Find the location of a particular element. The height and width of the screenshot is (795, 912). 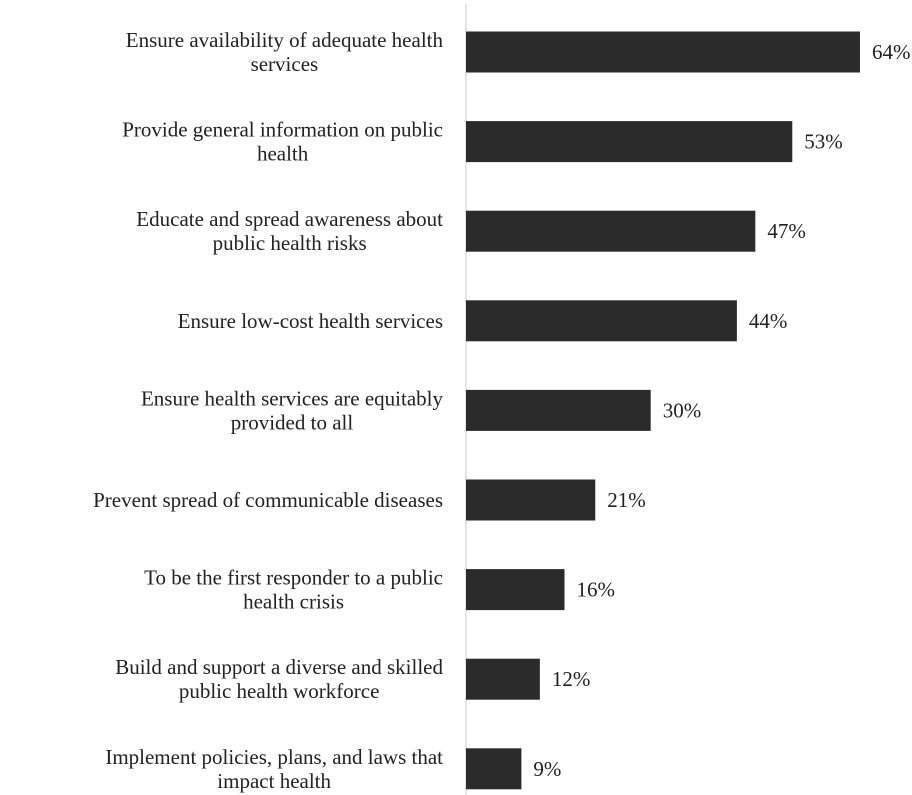

bar-value-label: 44% is located at coordinates (768, 321).